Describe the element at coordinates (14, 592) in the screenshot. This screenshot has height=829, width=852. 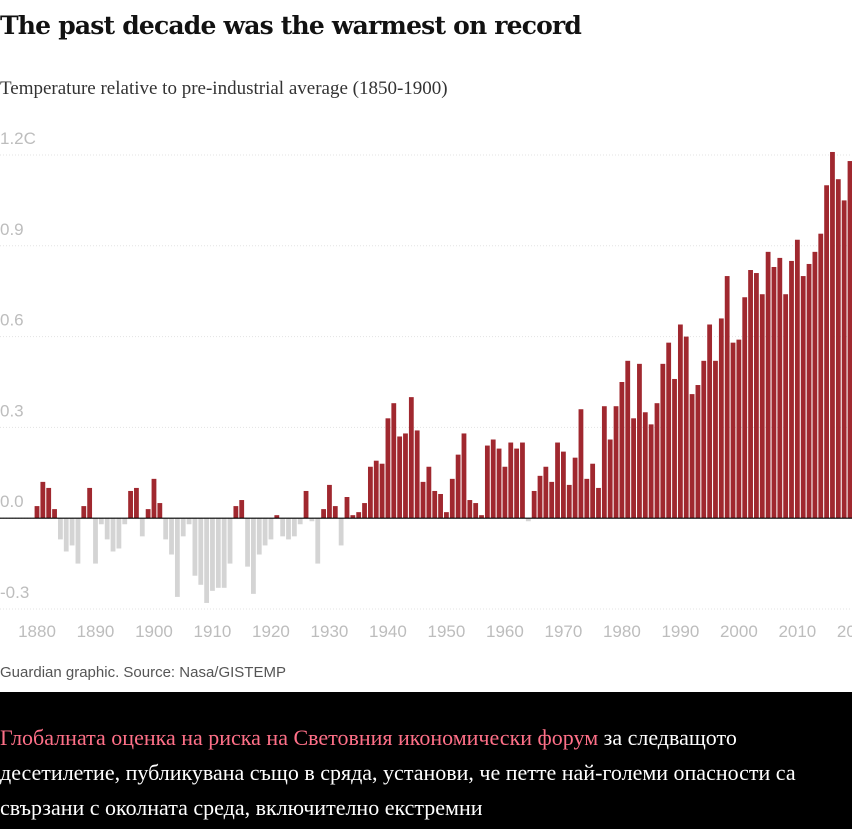
I see `y-tick-label: -0.3` at that location.